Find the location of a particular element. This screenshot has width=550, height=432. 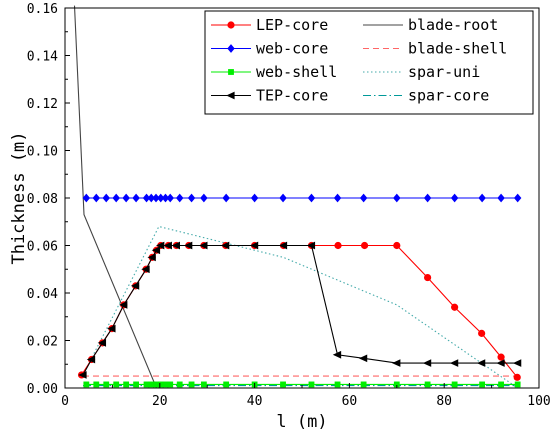

legend-label-web-shell: web-shell is located at coordinates (296, 72).